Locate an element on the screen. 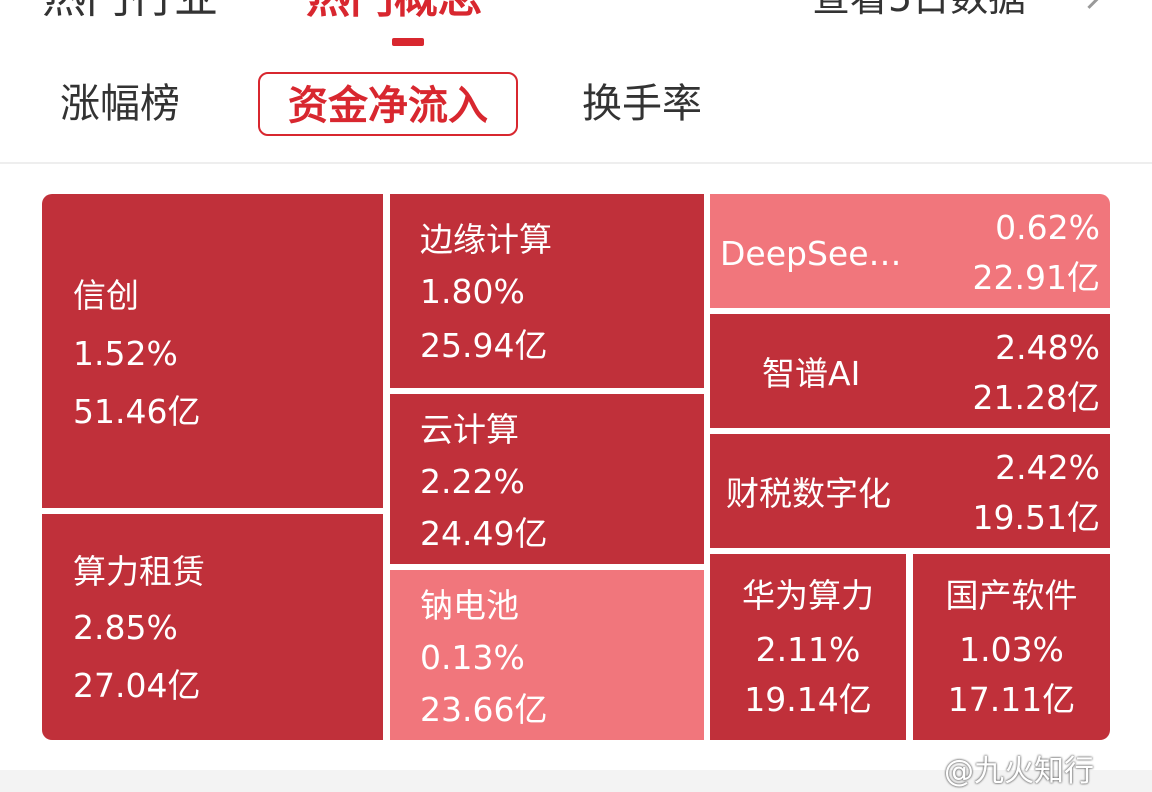 Image resolution: width=1152 pixels, height=792 pixels. tile-change-pct: 0.13% is located at coordinates (472, 657).